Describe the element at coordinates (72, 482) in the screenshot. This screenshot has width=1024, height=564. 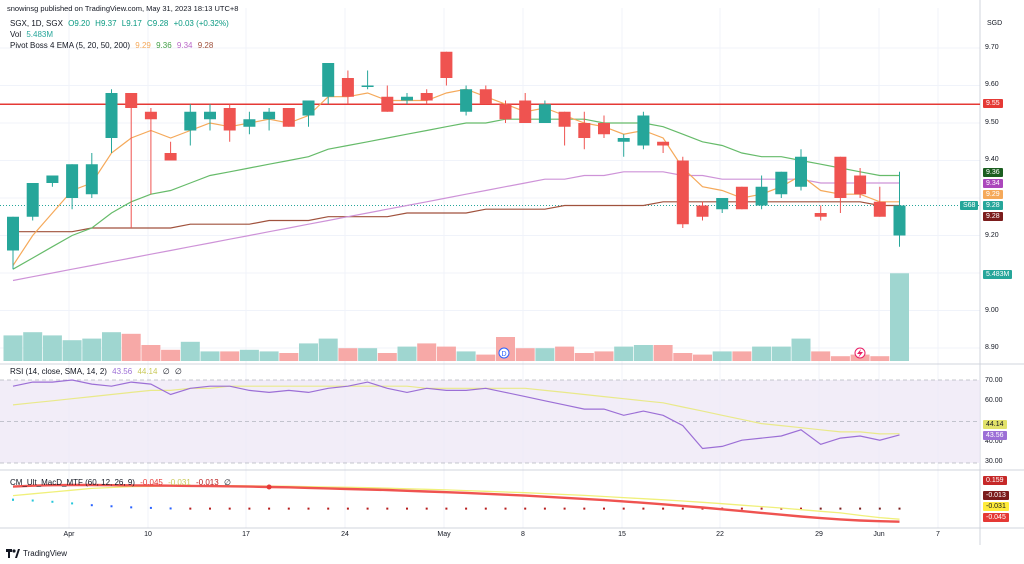
I see `macd-label: CM_Ult_MacD_MTF (60, 12, 26, 9)` at that location.